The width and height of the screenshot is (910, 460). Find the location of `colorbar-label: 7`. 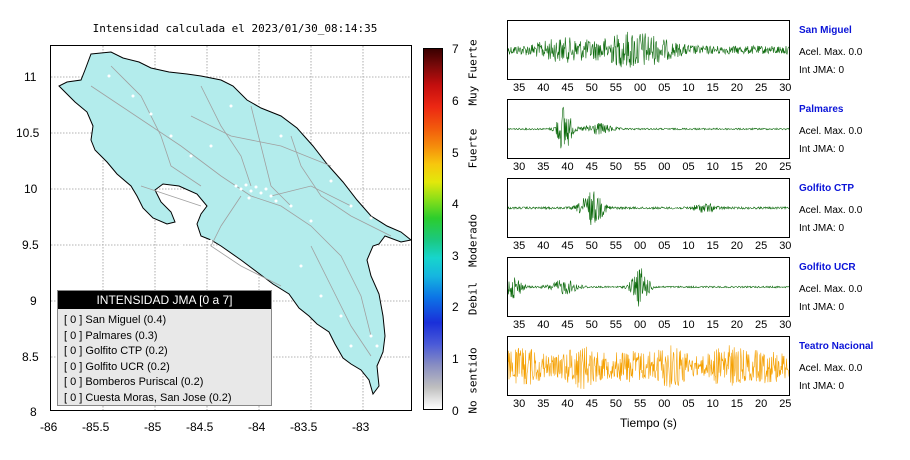

colorbar-label: 7 is located at coordinates (455, 49).